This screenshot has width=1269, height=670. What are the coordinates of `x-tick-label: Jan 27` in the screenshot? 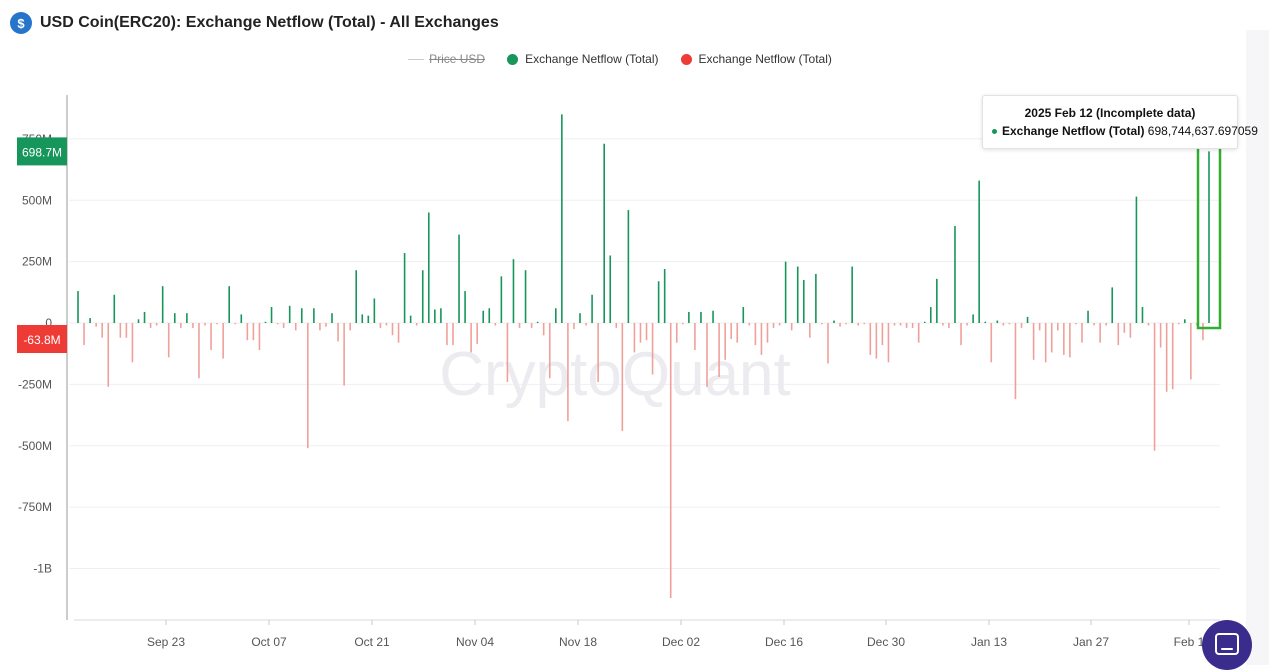 It's located at (1091, 642).